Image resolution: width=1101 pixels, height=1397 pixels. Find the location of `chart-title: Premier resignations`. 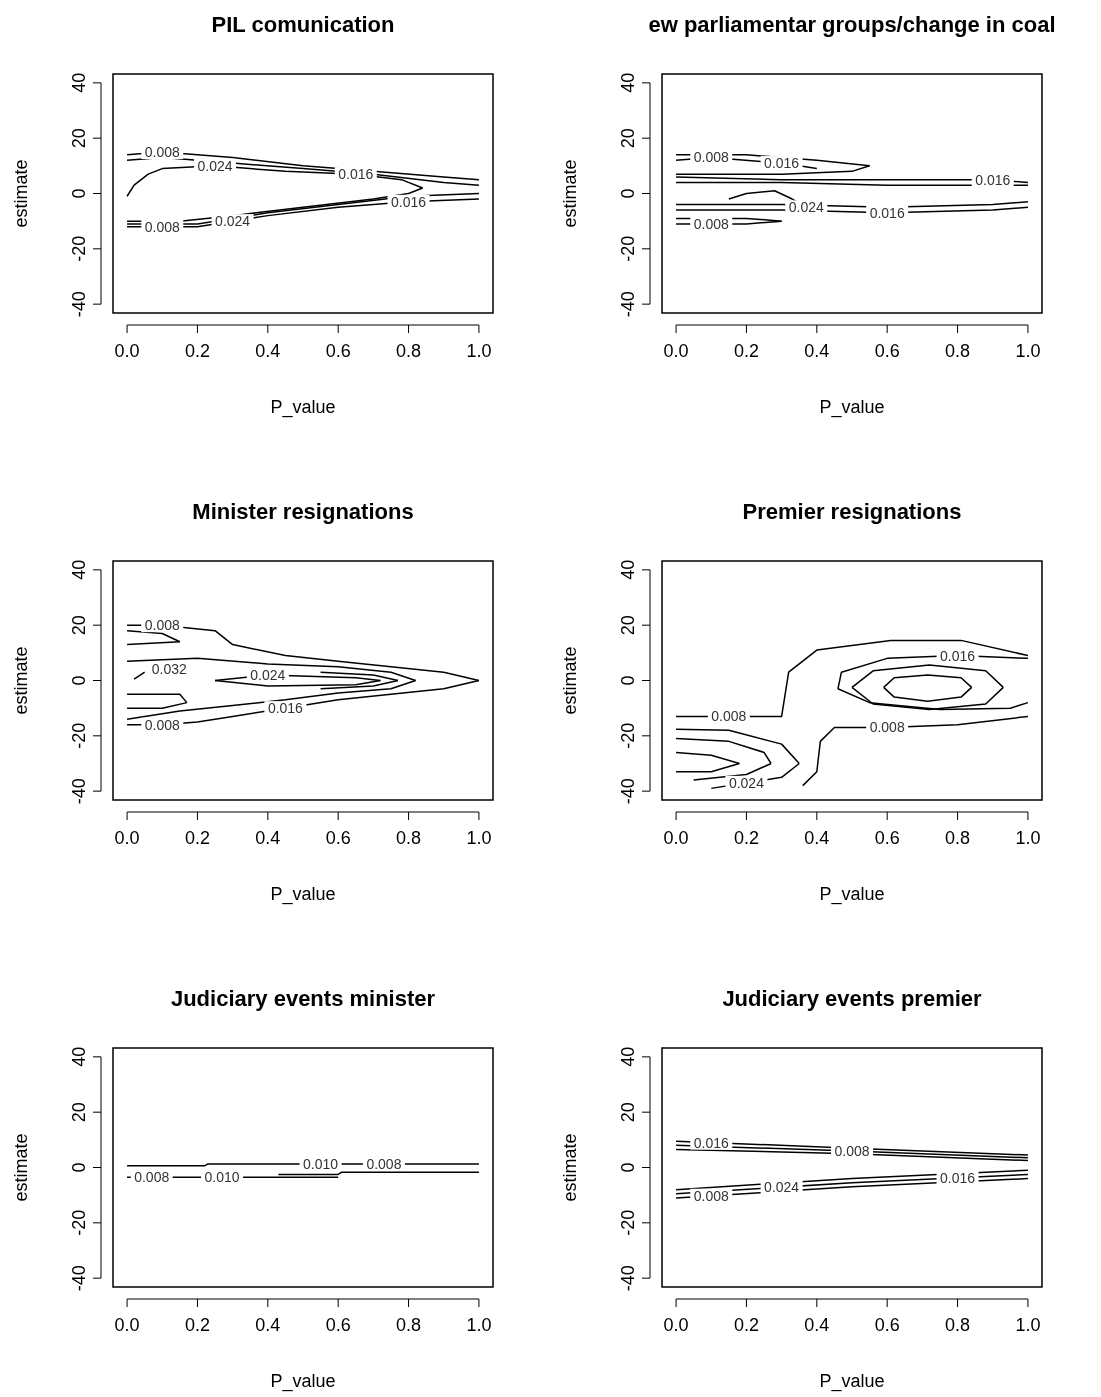

chart-title: Premier resignations is located at coordinates (852, 511).